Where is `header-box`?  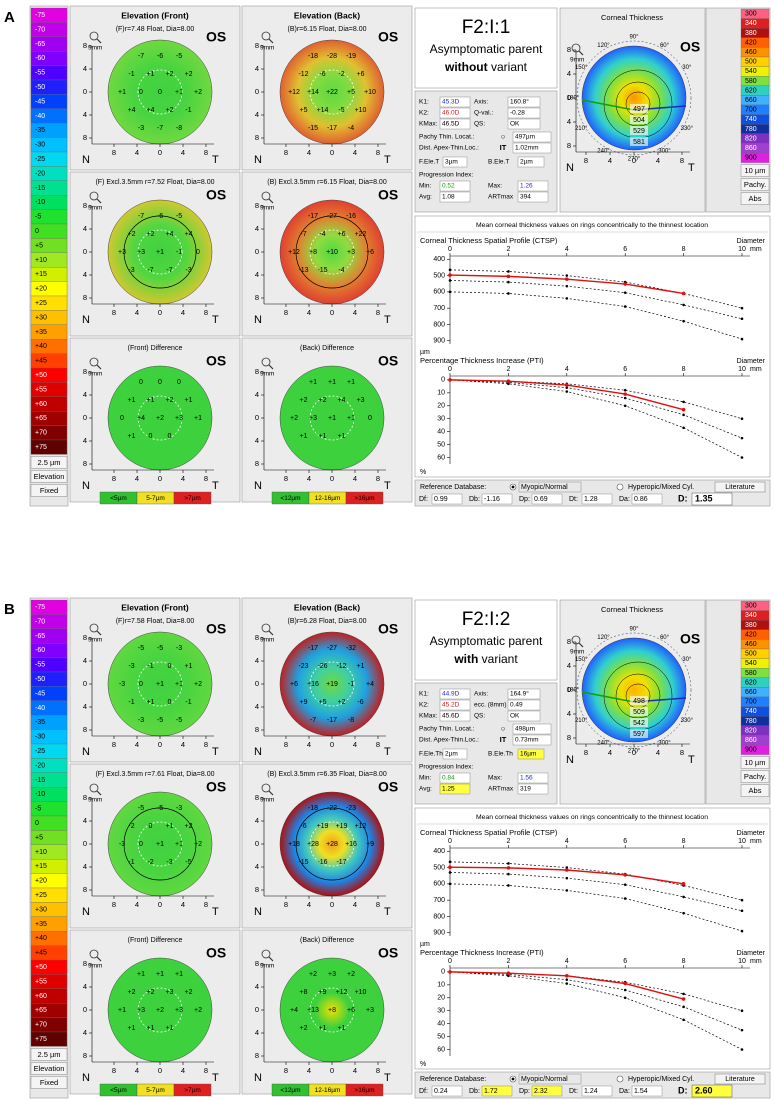 header-box is located at coordinates (486, 48).